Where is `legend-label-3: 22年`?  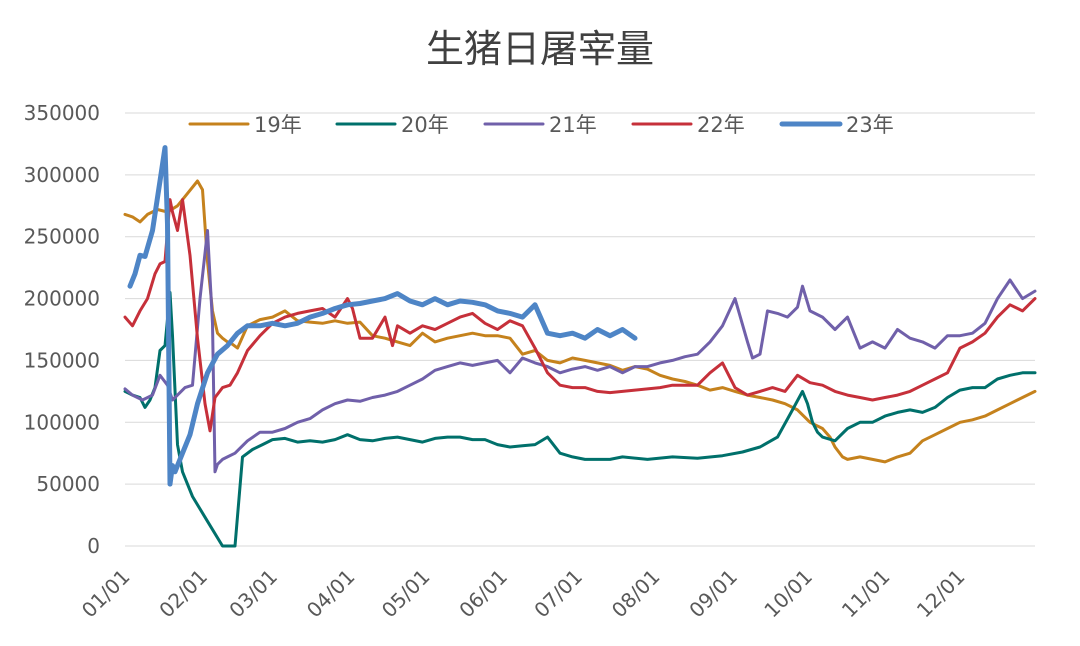
legend-label-3: 22年 is located at coordinates (721, 125).